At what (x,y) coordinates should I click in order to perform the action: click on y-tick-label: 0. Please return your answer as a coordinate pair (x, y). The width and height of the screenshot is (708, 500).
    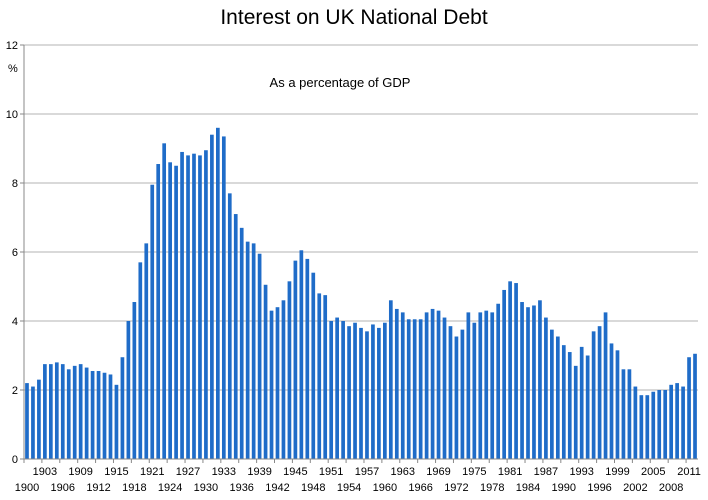
    Looking at the image, I should click on (15, 460).